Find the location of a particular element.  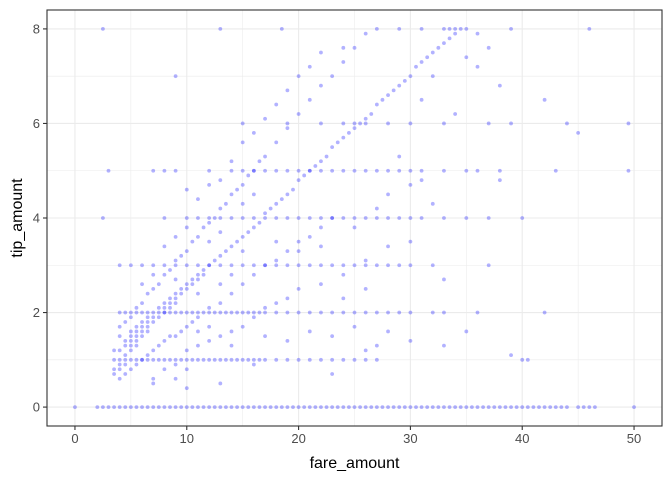

x-tick-label: 30 is located at coordinates (410, 438).